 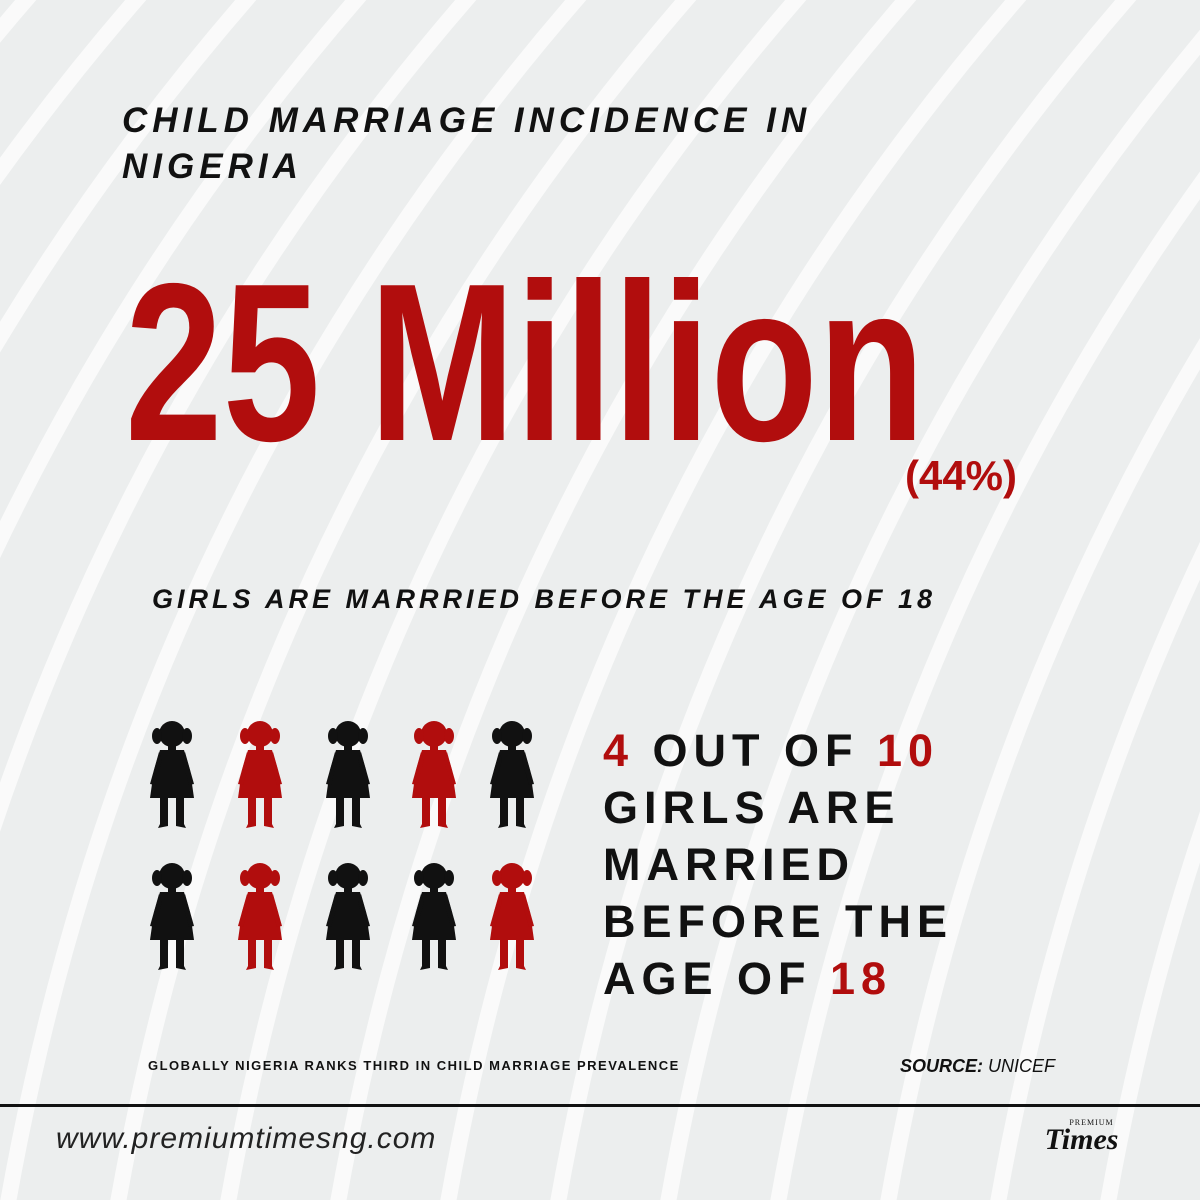 What do you see at coordinates (752, 807) in the screenshot?
I see `statement-text: GIRLS ARE` at bounding box center [752, 807].